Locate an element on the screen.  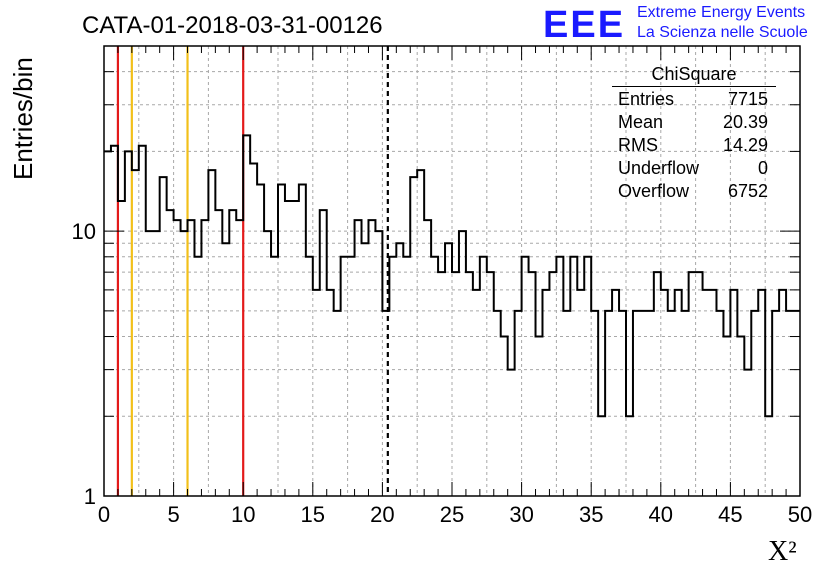
x-tick-label: 0 is located at coordinates (104, 514).